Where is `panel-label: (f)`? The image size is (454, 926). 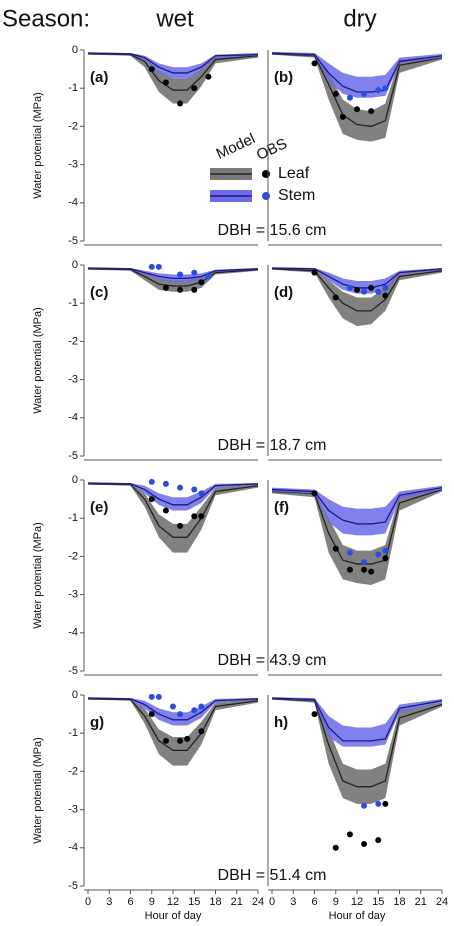 panel-label: (f) is located at coordinates (281, 507).